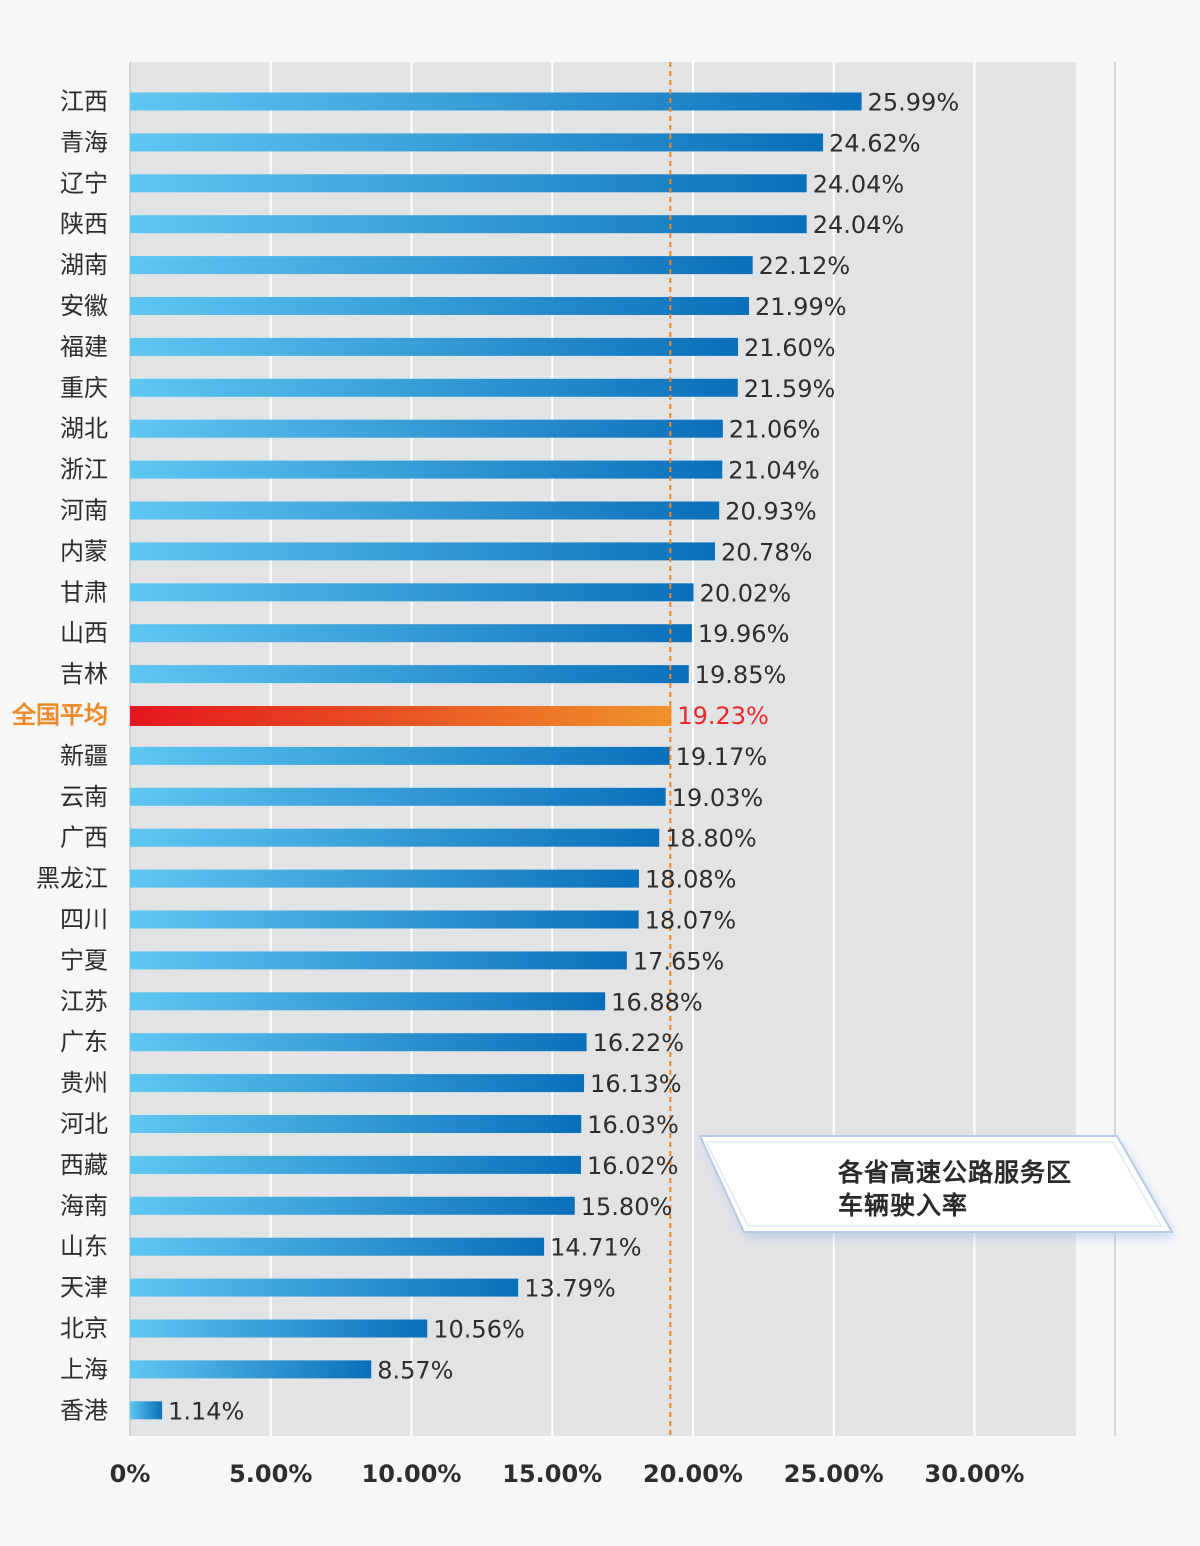 This screenshot has height=1546, width=1200. What do you see at coordinates (633, 1166) in the screenshot?
I see `value-label: 16.02%` at bounding box center [633, 1166].